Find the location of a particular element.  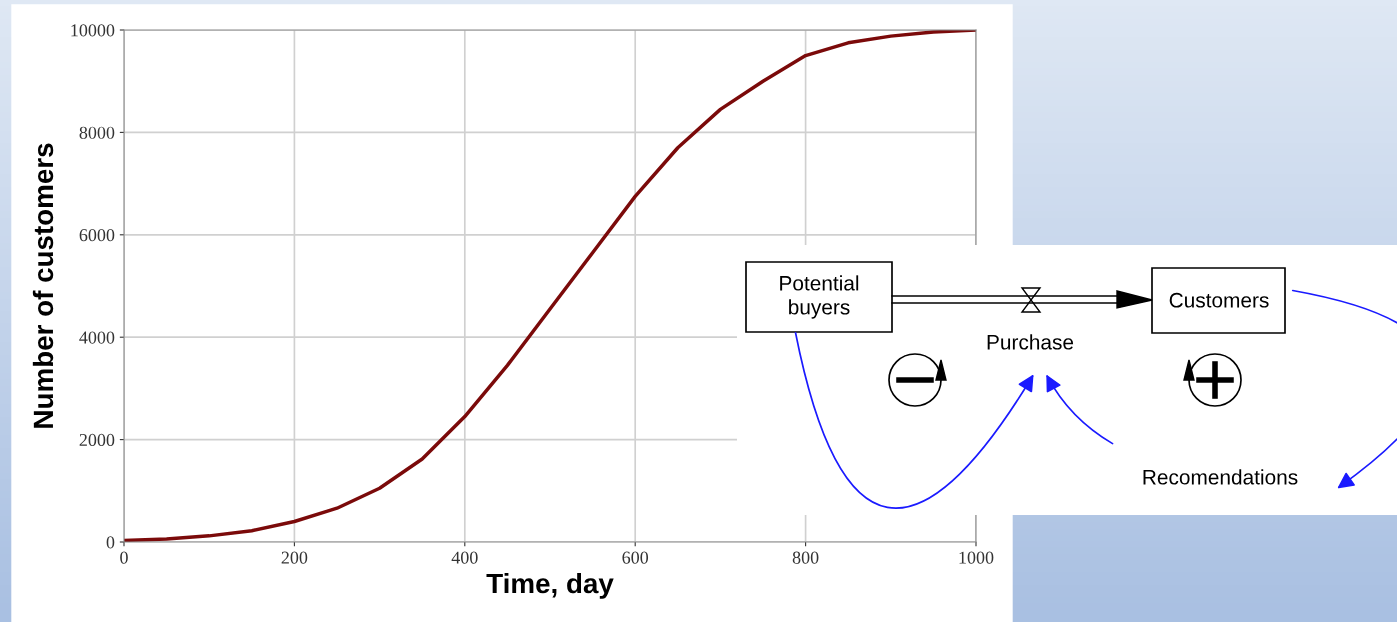

x-tick-label: 600 is located at coordinates (635, 557).